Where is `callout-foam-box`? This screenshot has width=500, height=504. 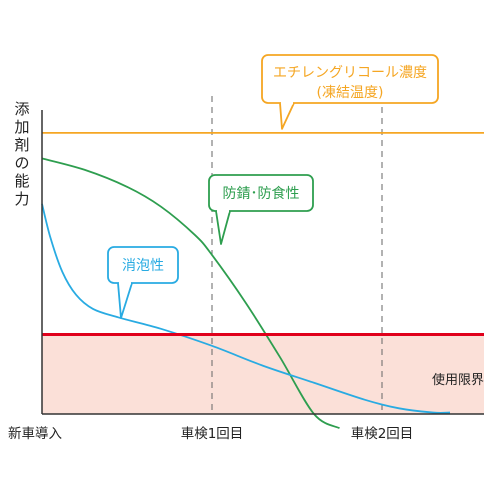
callout-foam-box is located at coordinates (143, 265).